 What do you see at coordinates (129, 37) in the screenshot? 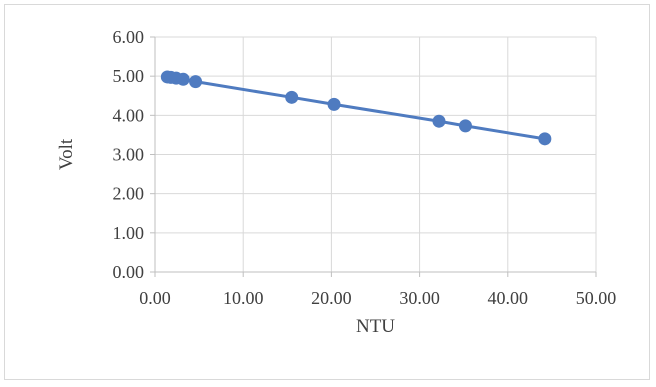
I see `y-tick-label: 6.00` at bounding box center [129, 37].